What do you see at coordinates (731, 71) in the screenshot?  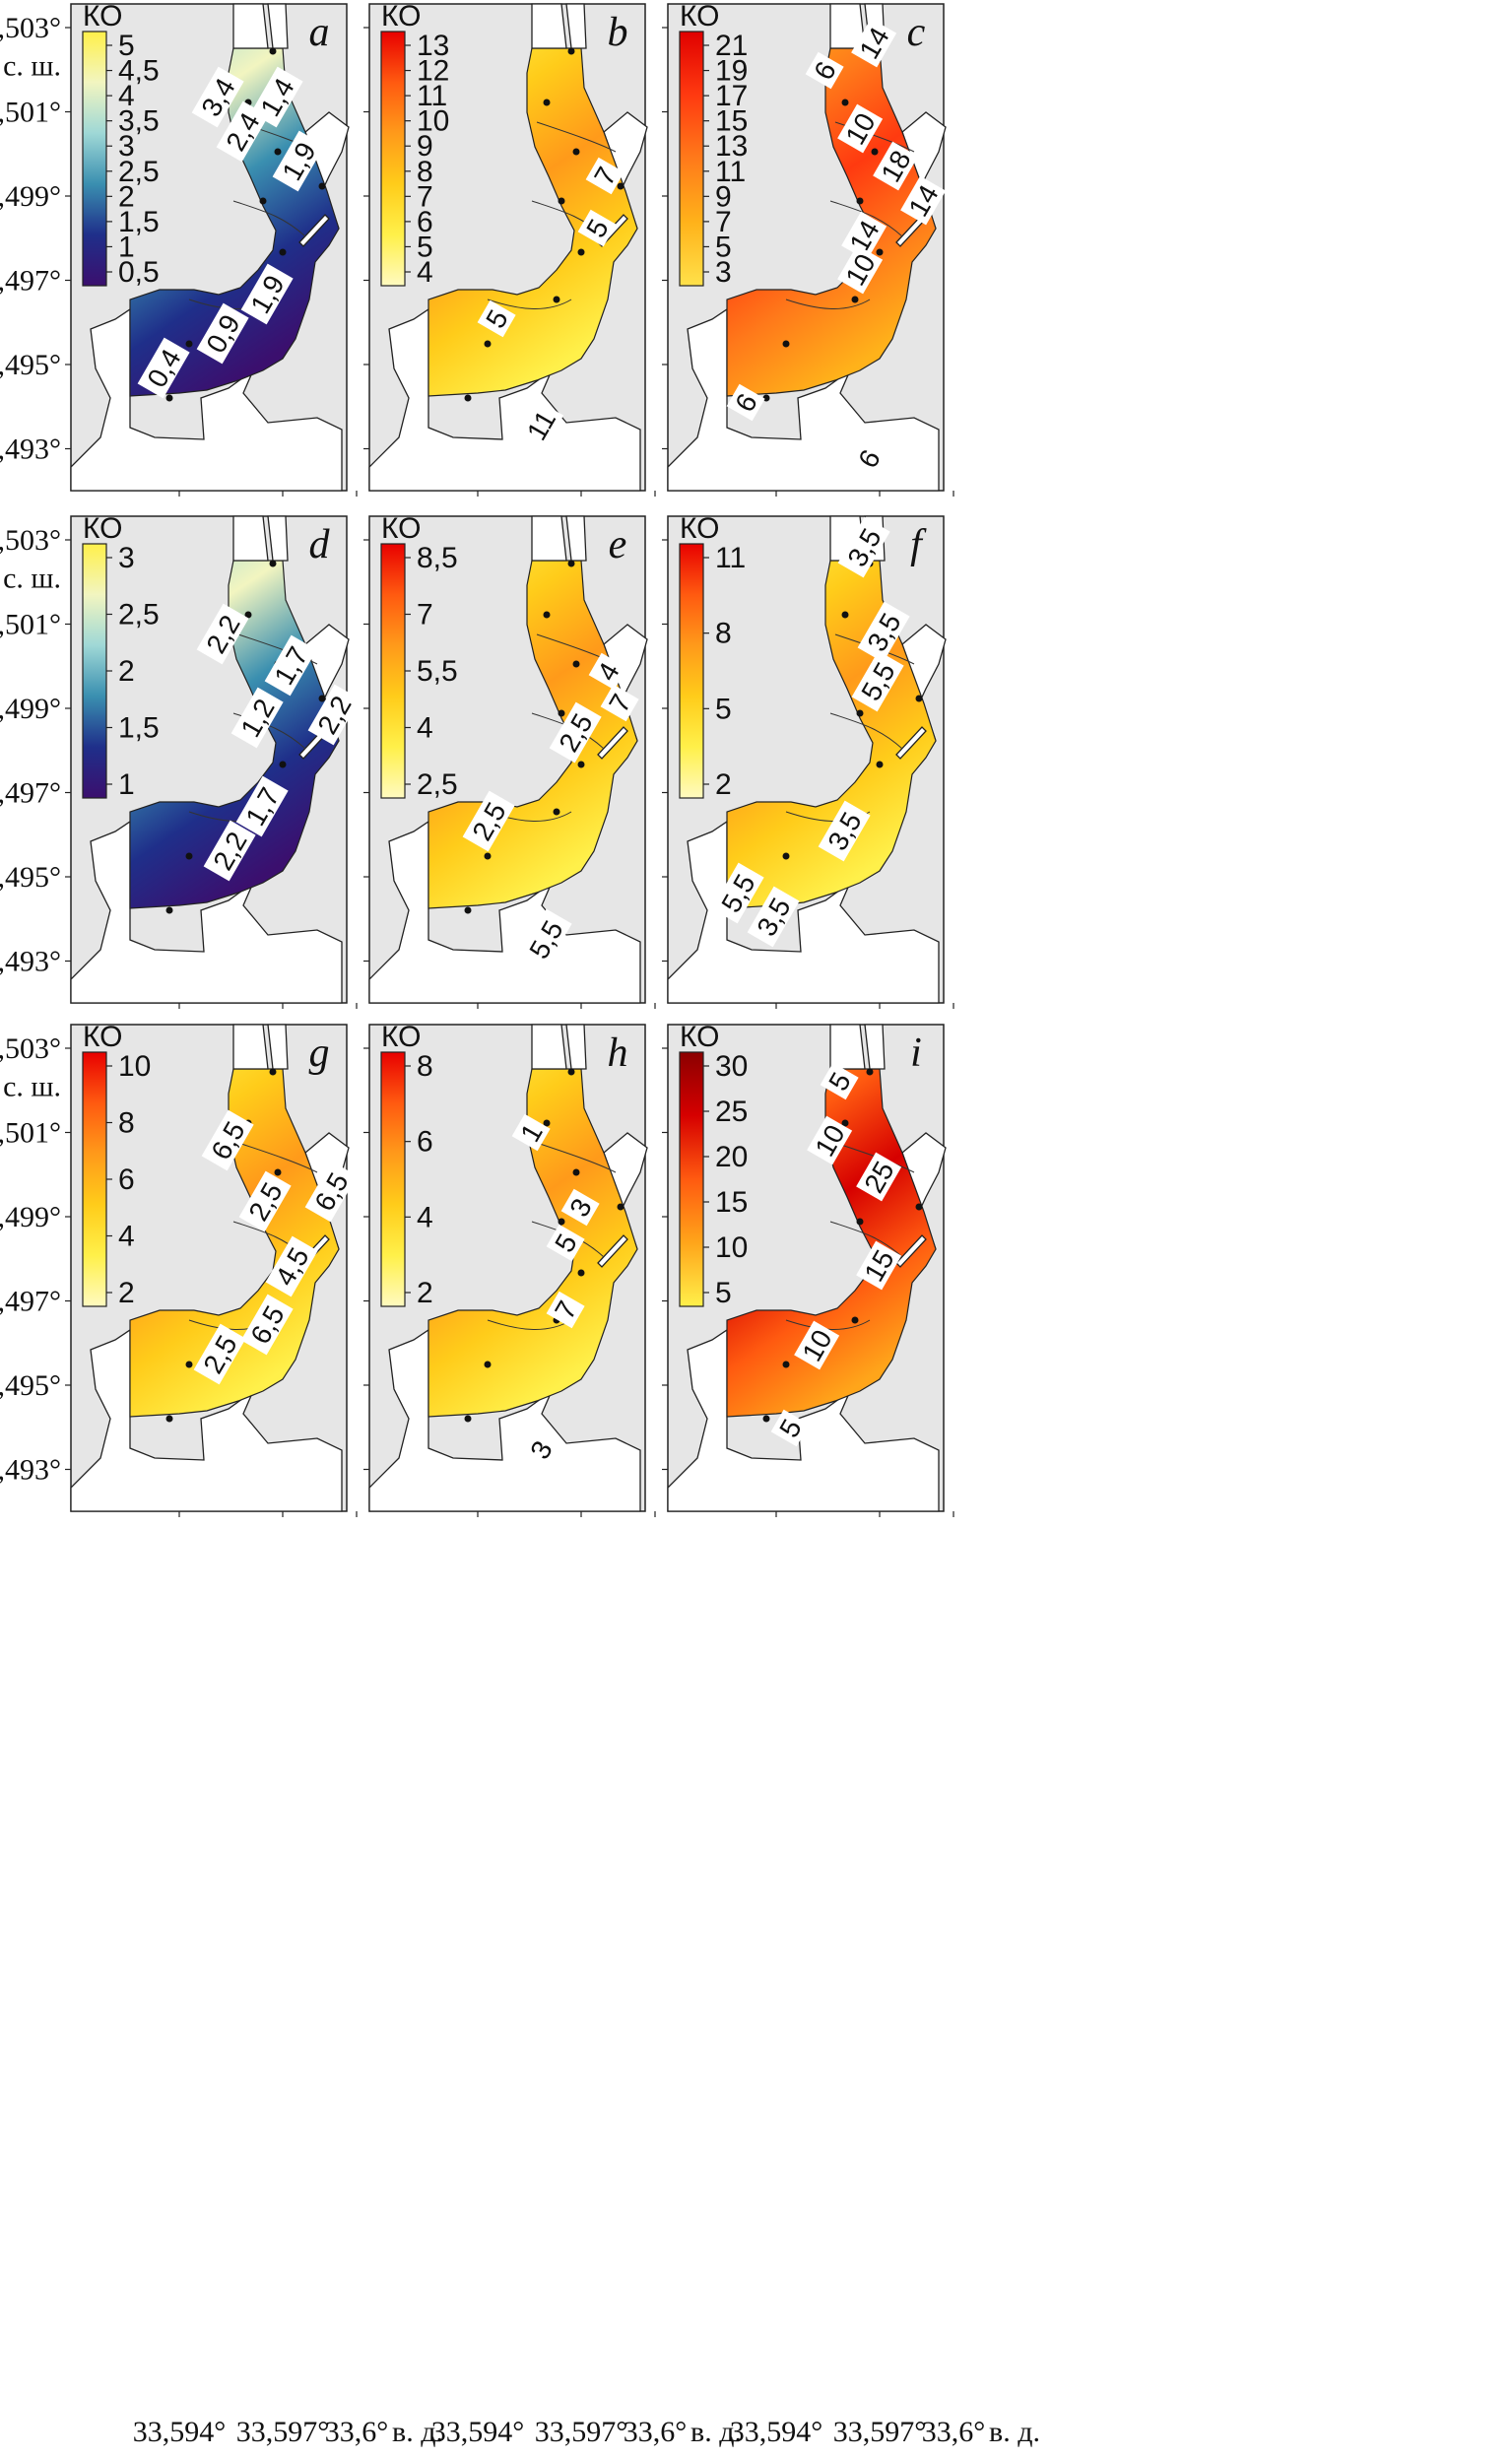 I see `colorbar-tick-label: 19` at bounding box center [731, 71].